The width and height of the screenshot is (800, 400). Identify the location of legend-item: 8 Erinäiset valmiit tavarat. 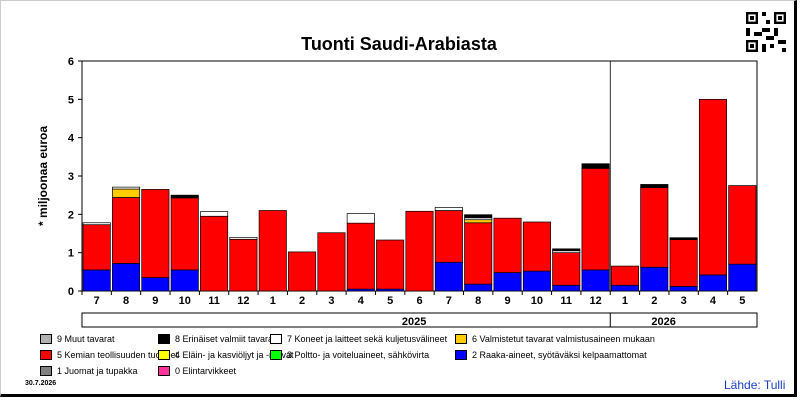
(217, 339).